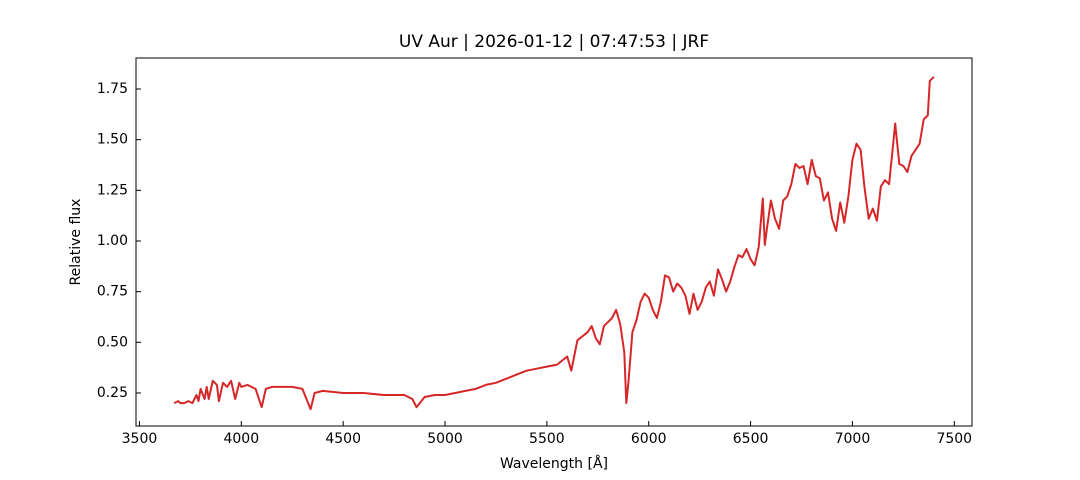 This screenshot has height=480, width=1080. What do you see at coordinates (445, 439) in the screenshot?
I see `x-tick-label: 5000` at bounding box center [445, 439].